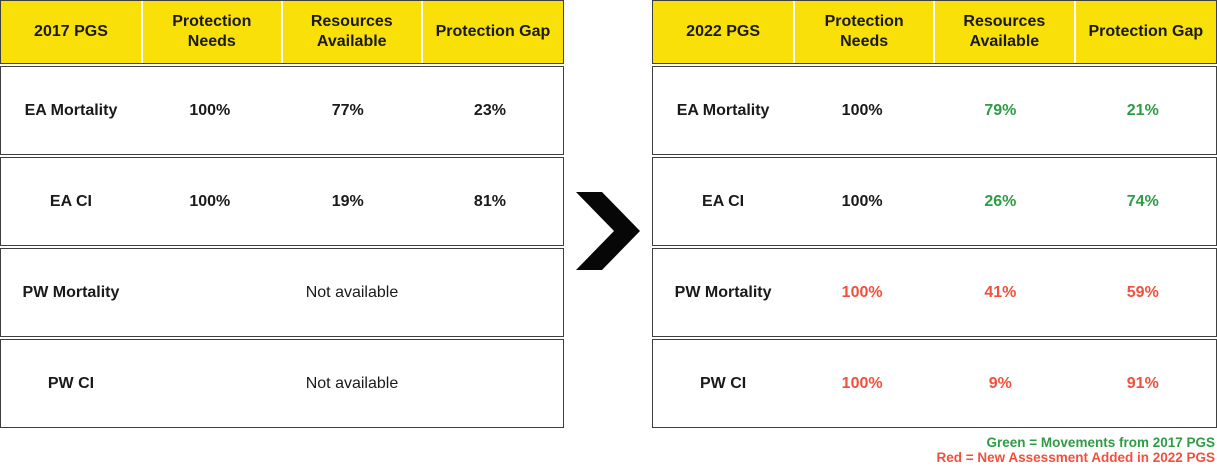  Describe the element at coordinates (1000, 383) in the screenshot. I see `cell-resources-available: 9%` at that location.